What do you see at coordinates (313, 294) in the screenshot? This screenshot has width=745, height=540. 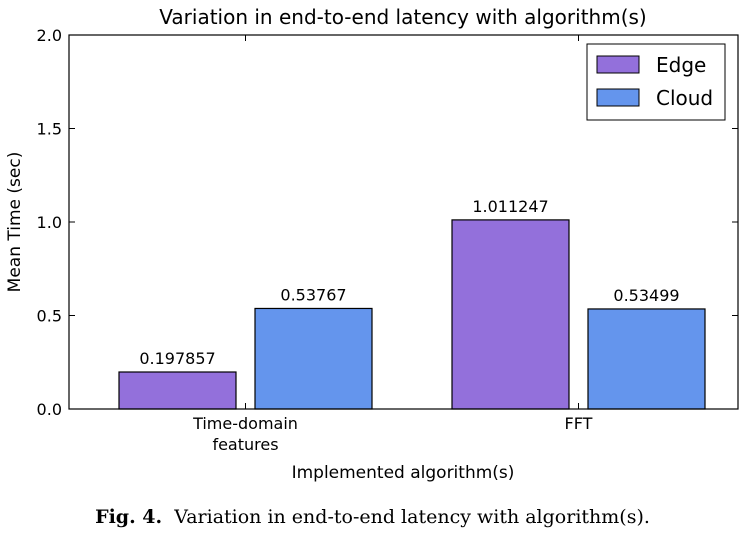 I see `bar-value-label: 0.53767` at bounding box center [313, 294].